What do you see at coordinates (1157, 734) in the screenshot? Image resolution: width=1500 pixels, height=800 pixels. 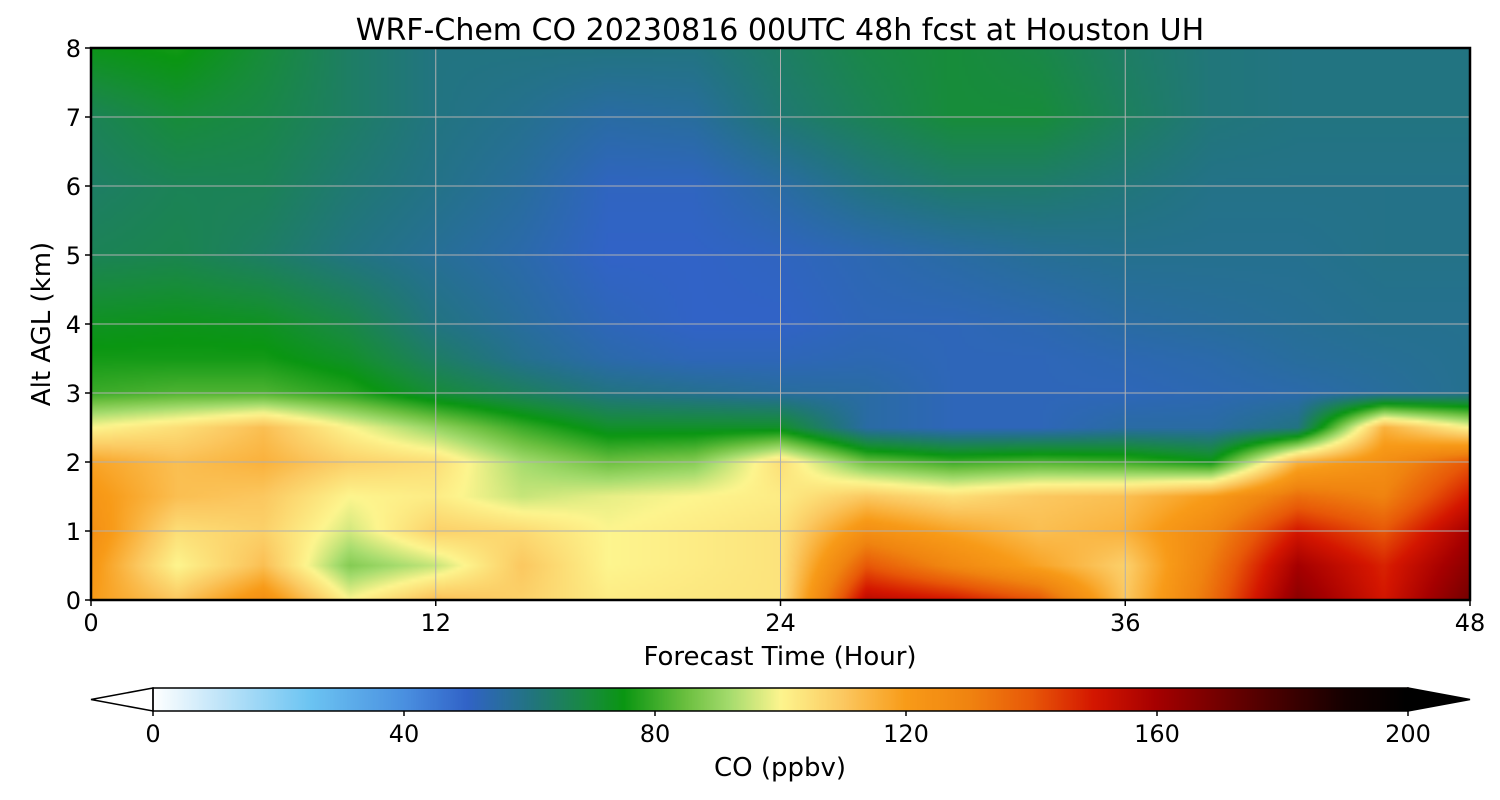 I see `colorbar-tick-label: 160` at bounding box center [1157, 734].